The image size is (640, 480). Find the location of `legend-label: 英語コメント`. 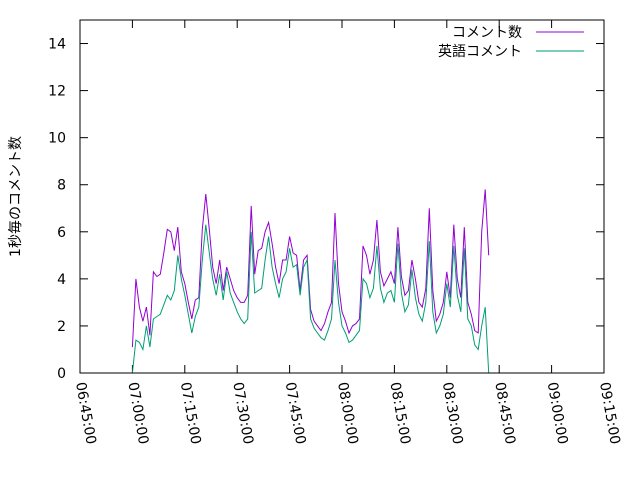

legend-label: 英語コメント is located at coordinates (480, 51).